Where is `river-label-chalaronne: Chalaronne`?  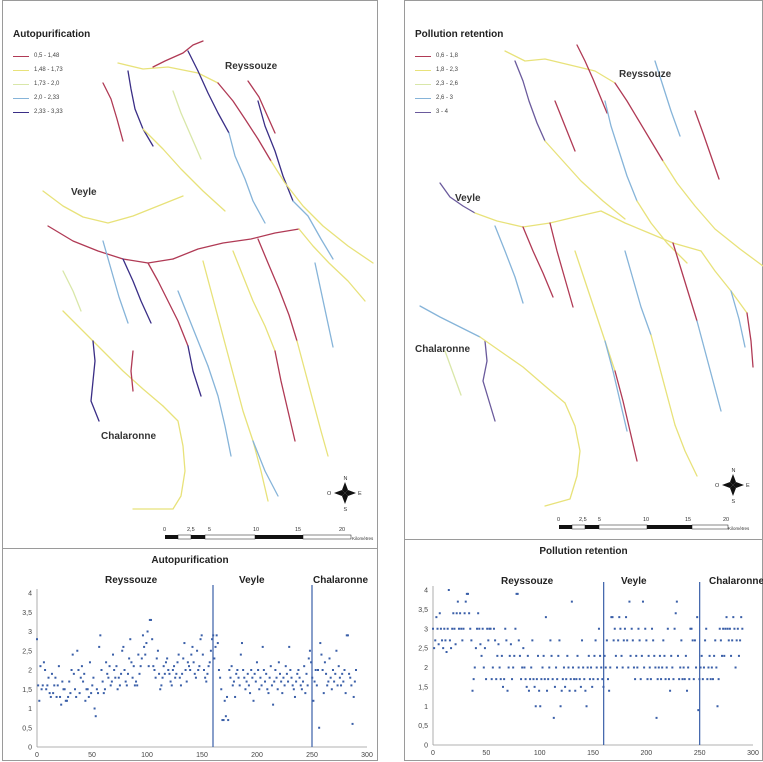 river-label-chalaronne: Chalaronne is located at coordinates (443, 349).